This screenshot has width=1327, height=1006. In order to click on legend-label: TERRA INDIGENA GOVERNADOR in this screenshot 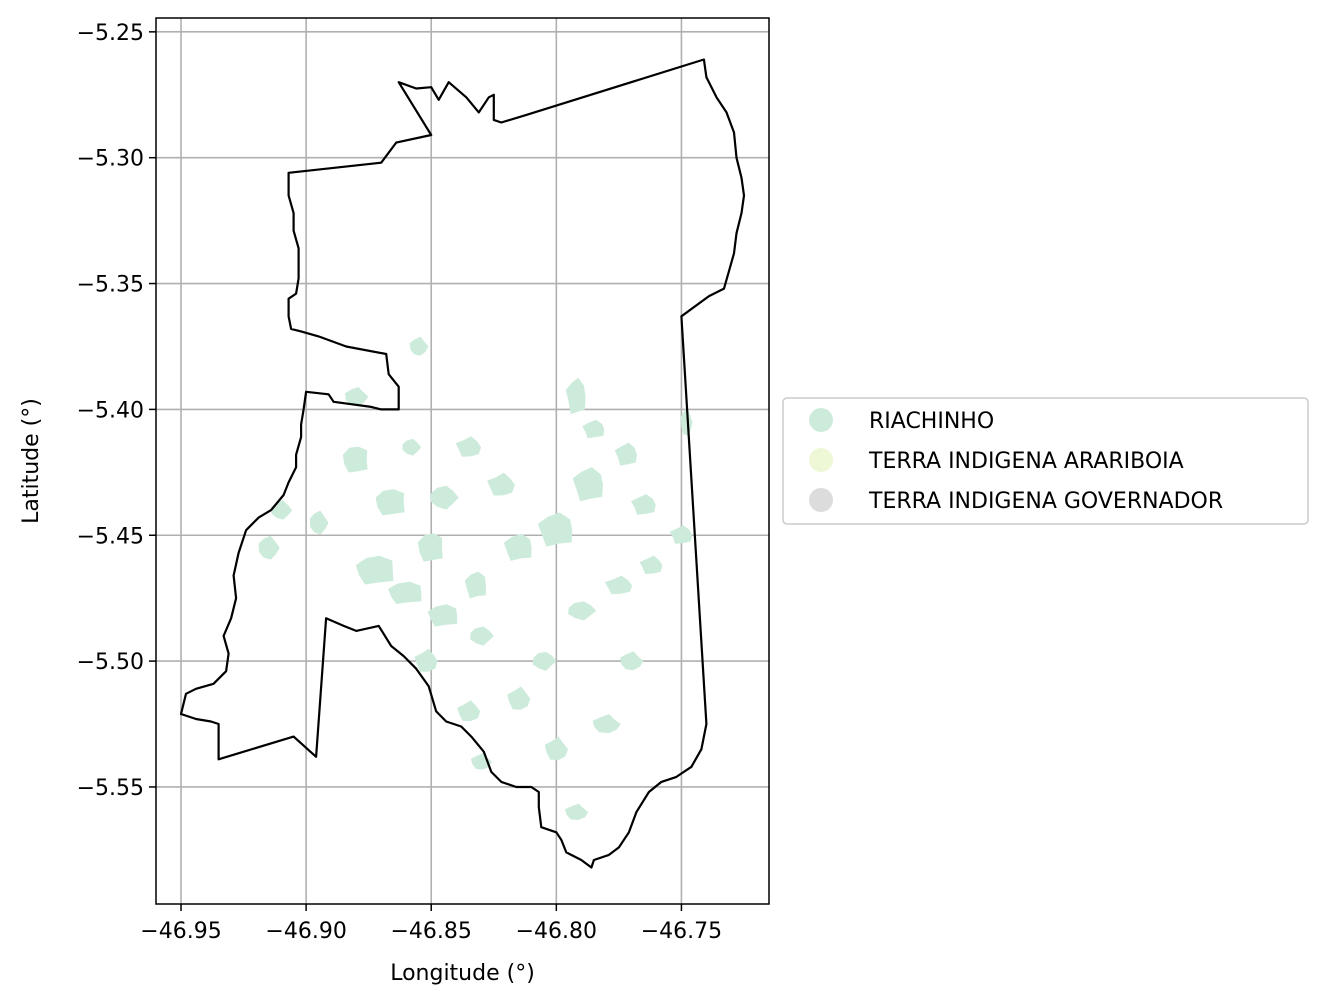, I will do `click(1045, 501)`.